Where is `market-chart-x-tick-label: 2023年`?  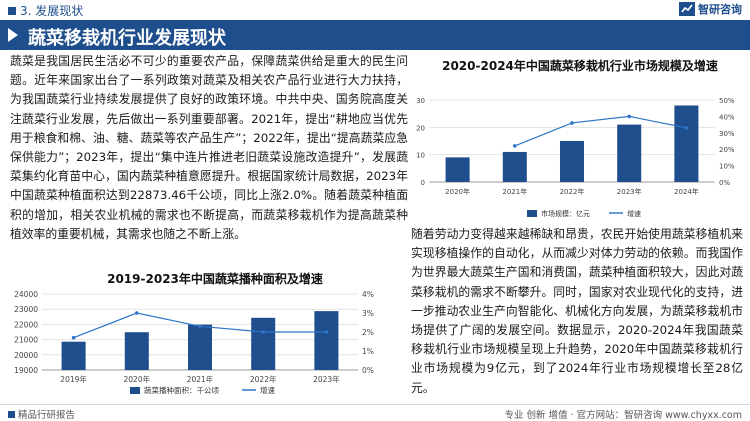 market-chart-x-tick-label: 2023年 is located at coordinates (629, 191).